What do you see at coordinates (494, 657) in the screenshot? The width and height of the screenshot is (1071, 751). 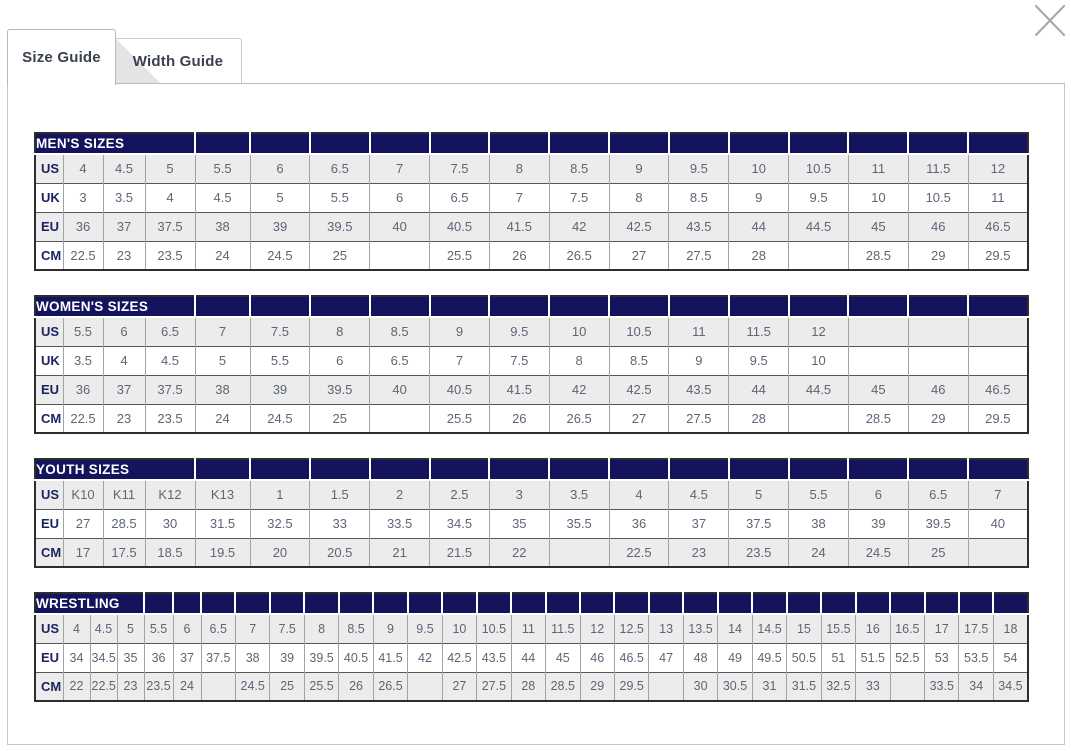 I see `size-cell: 43.5` at bounding box center [494, 657].